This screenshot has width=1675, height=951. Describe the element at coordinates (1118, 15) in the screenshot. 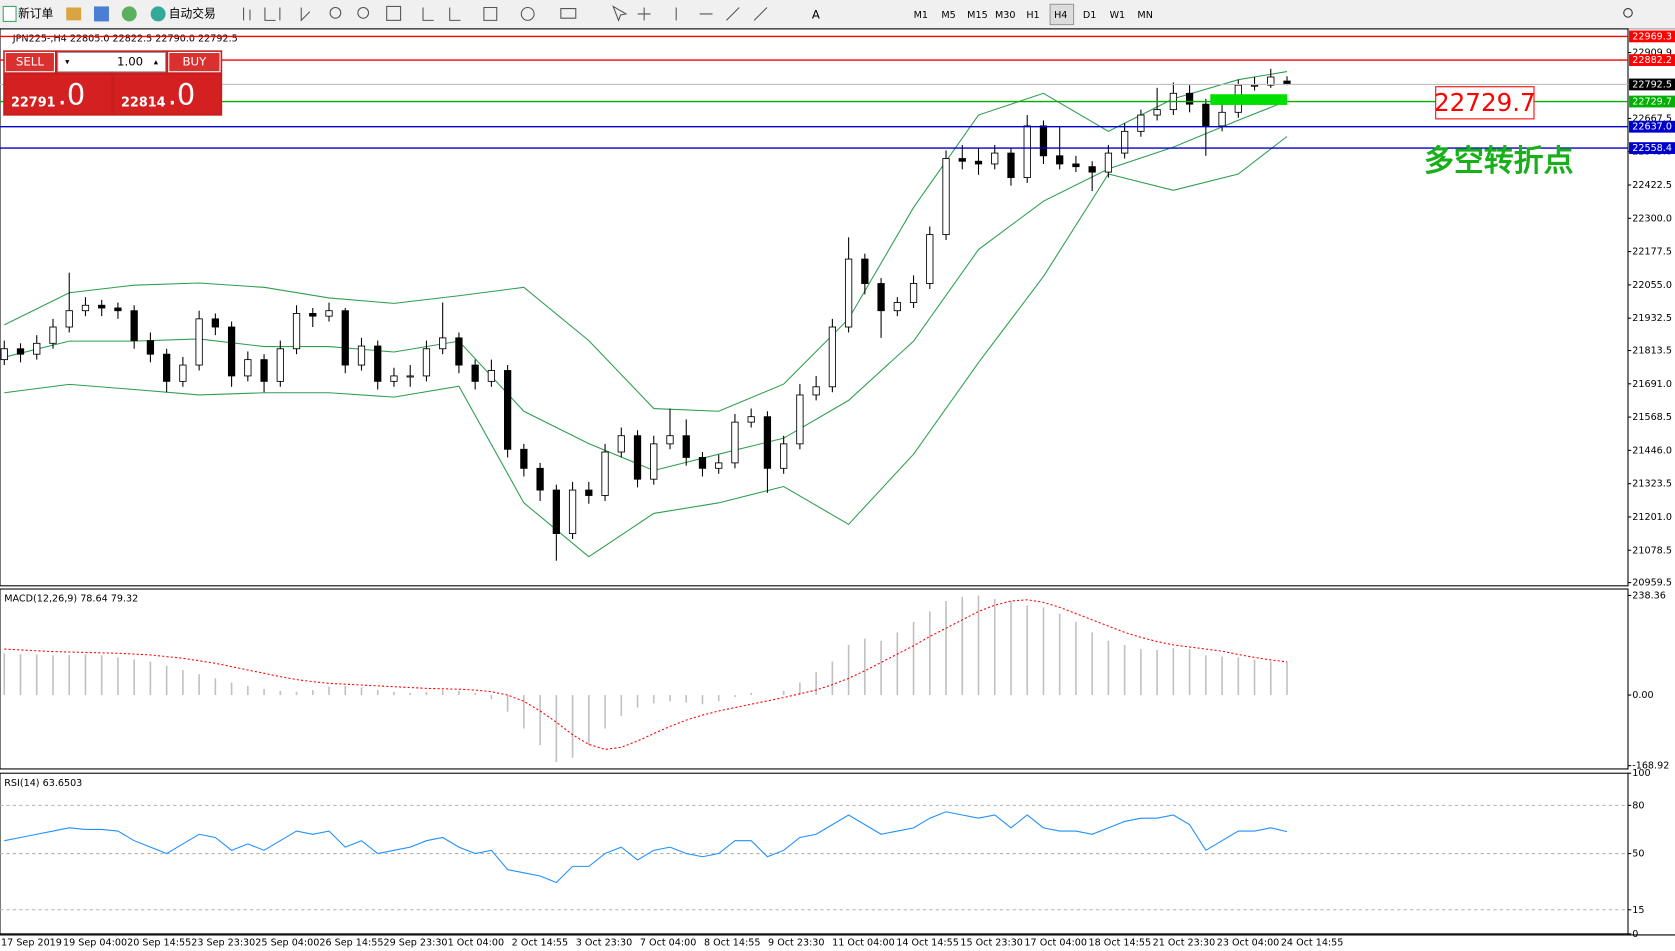

I see `timeframe: W1` at that location.